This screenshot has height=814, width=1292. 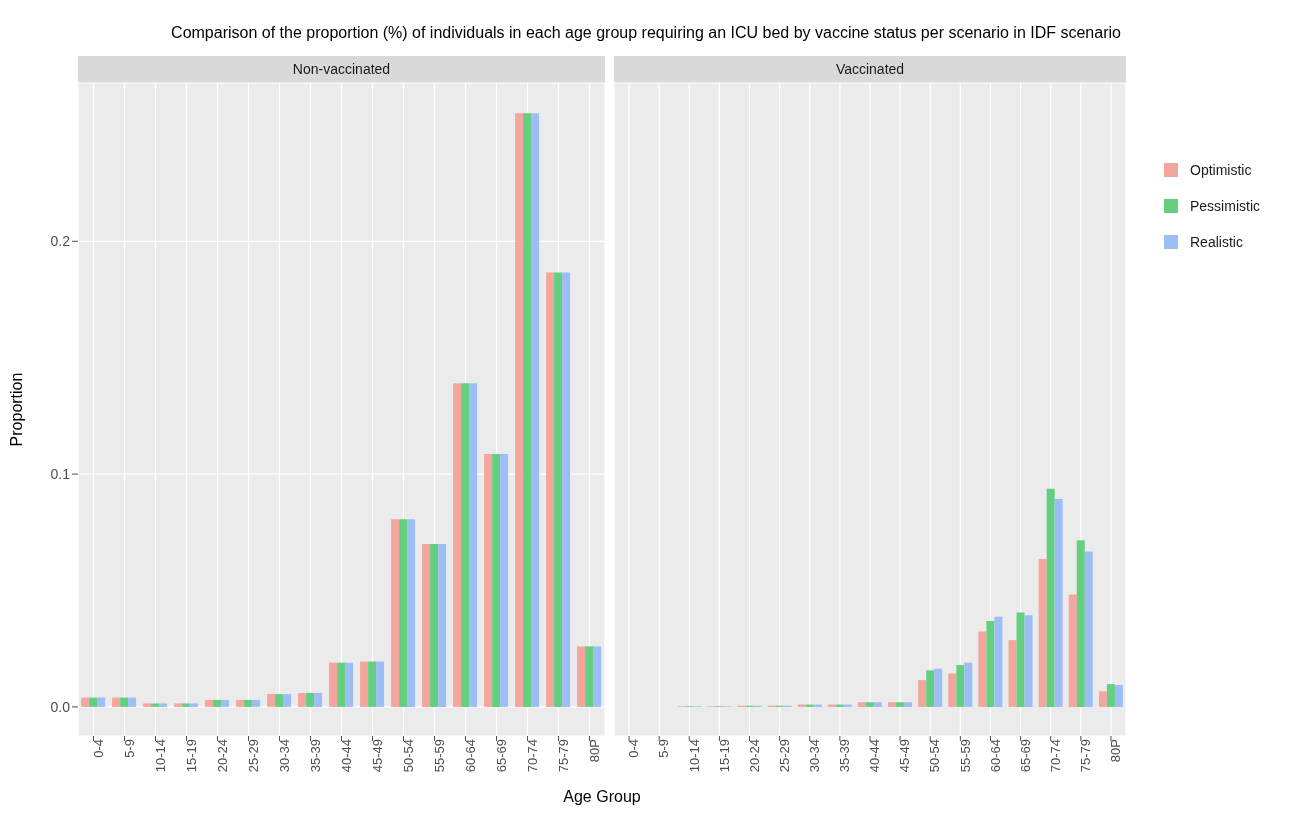 What do you see at coordinates (870, 69) in the screenshot?
I see `chart-subtitle: Vaccinated` at bounding box center [870, 69].